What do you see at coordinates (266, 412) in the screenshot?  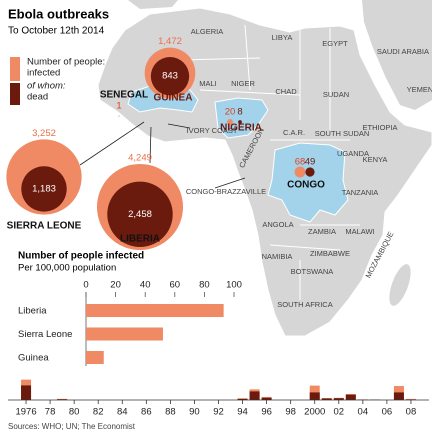 I see `x-tick-label: 96` at bounding box center [266, 412].